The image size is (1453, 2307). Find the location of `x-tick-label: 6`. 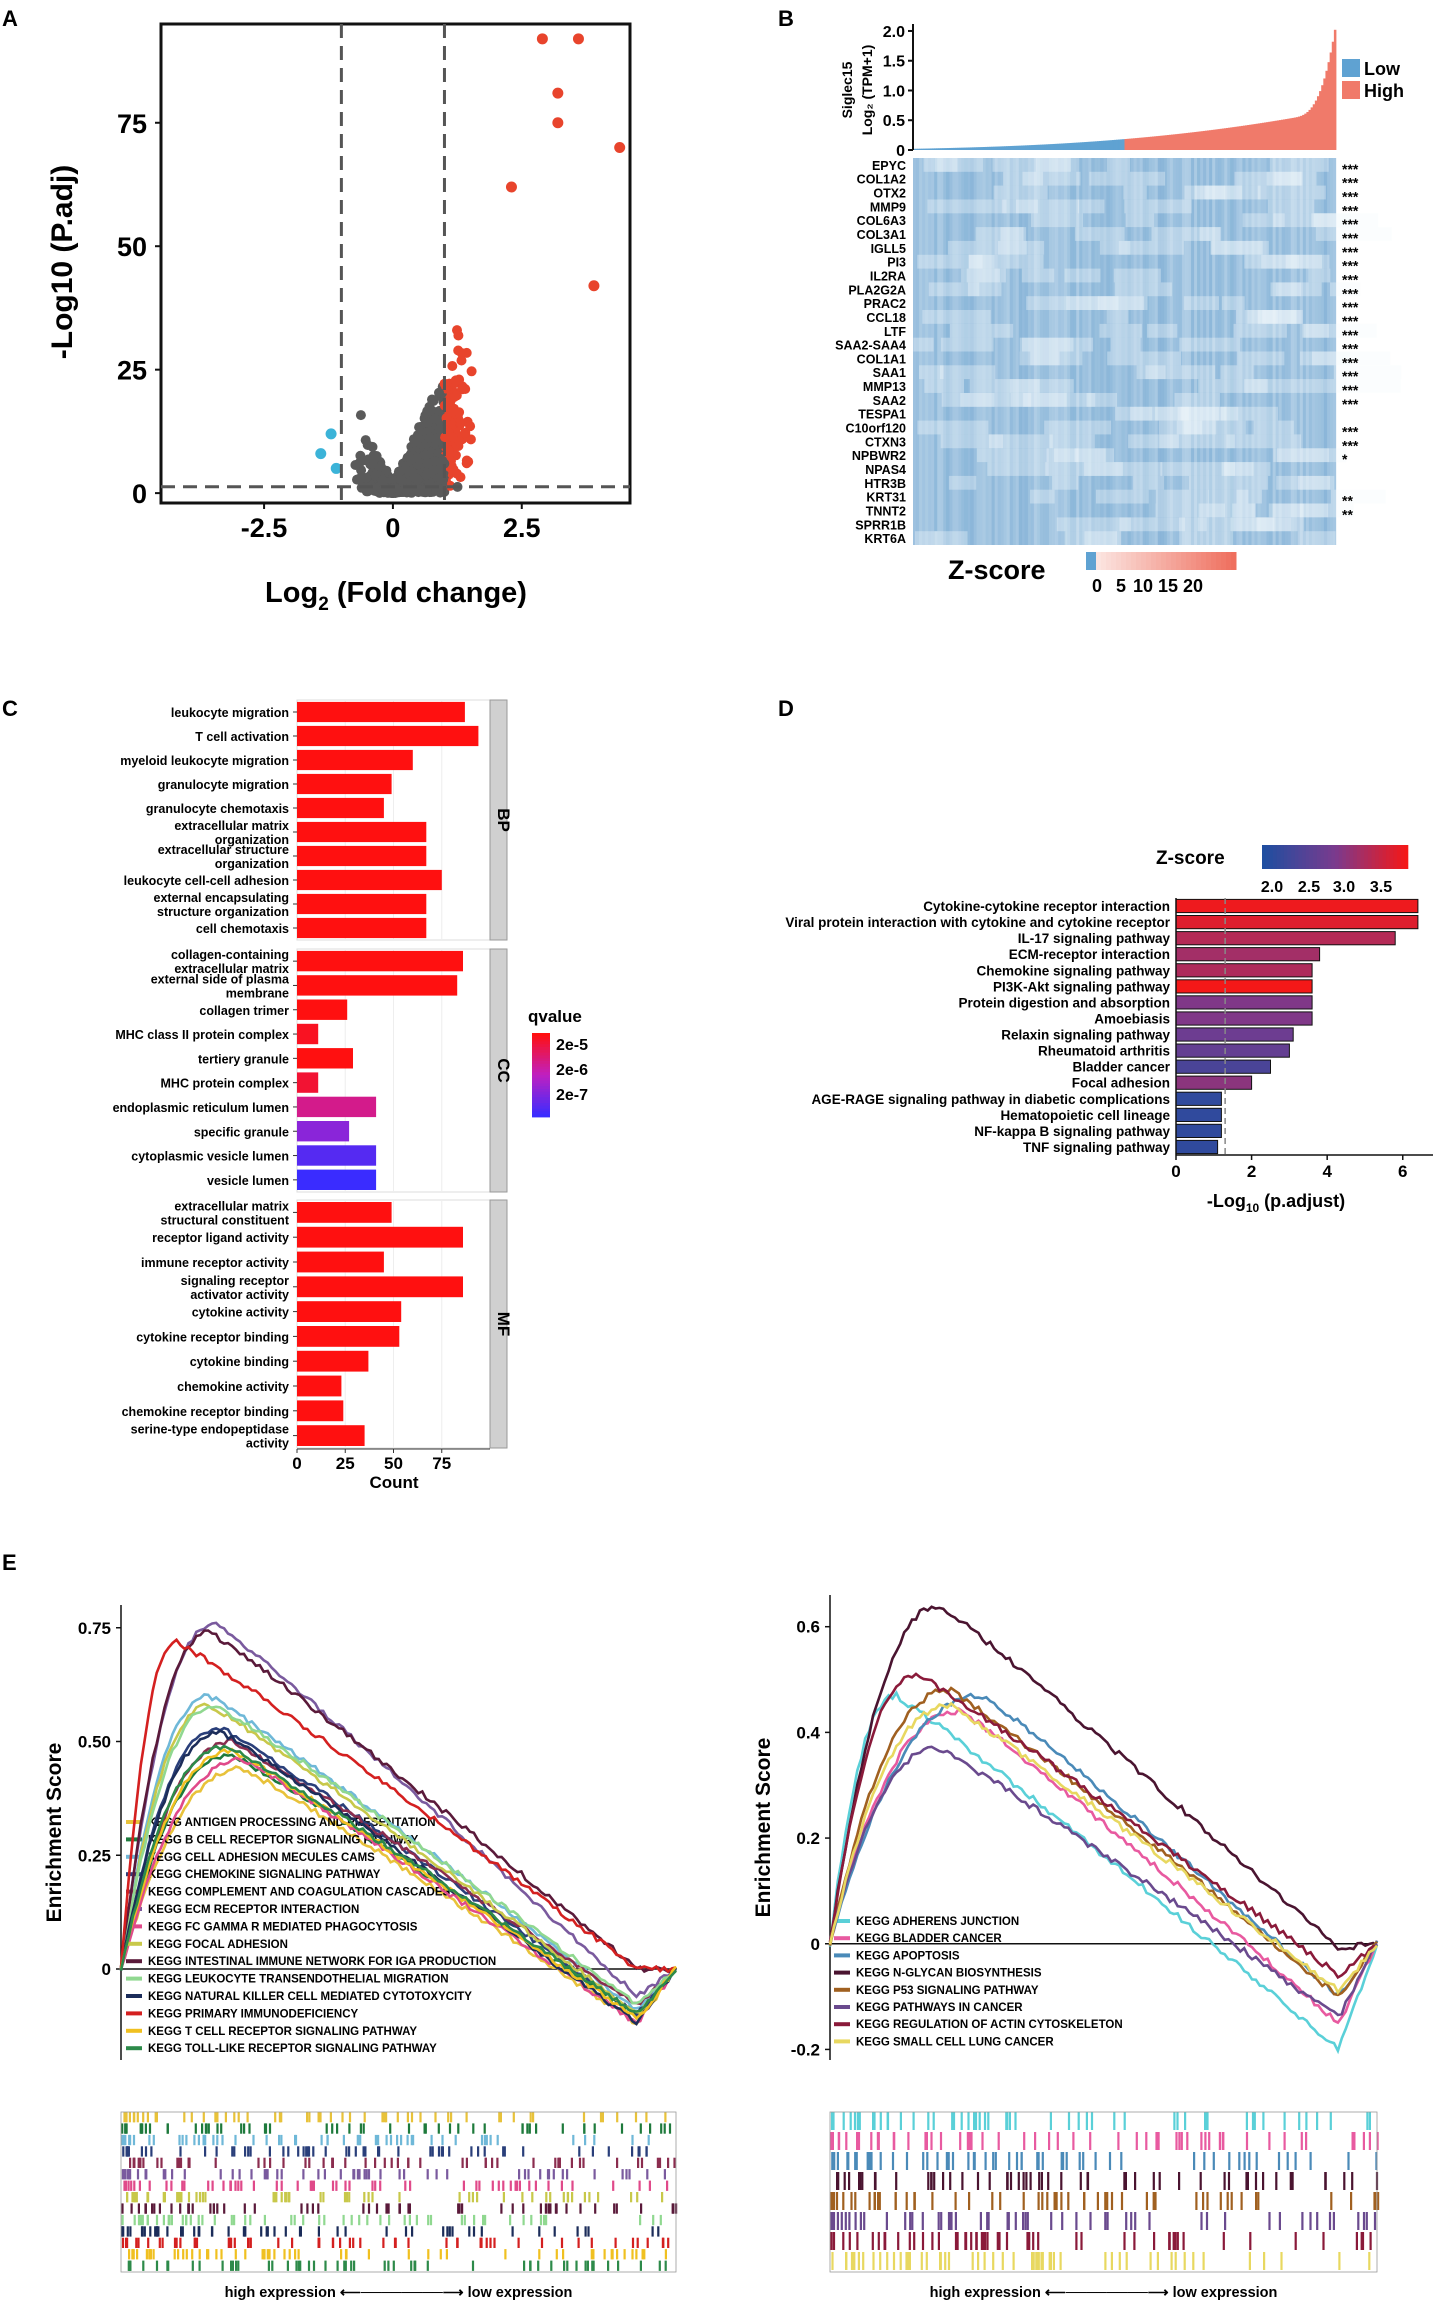

x-tick-label: 6 is located at coordinates (1402, 1171).